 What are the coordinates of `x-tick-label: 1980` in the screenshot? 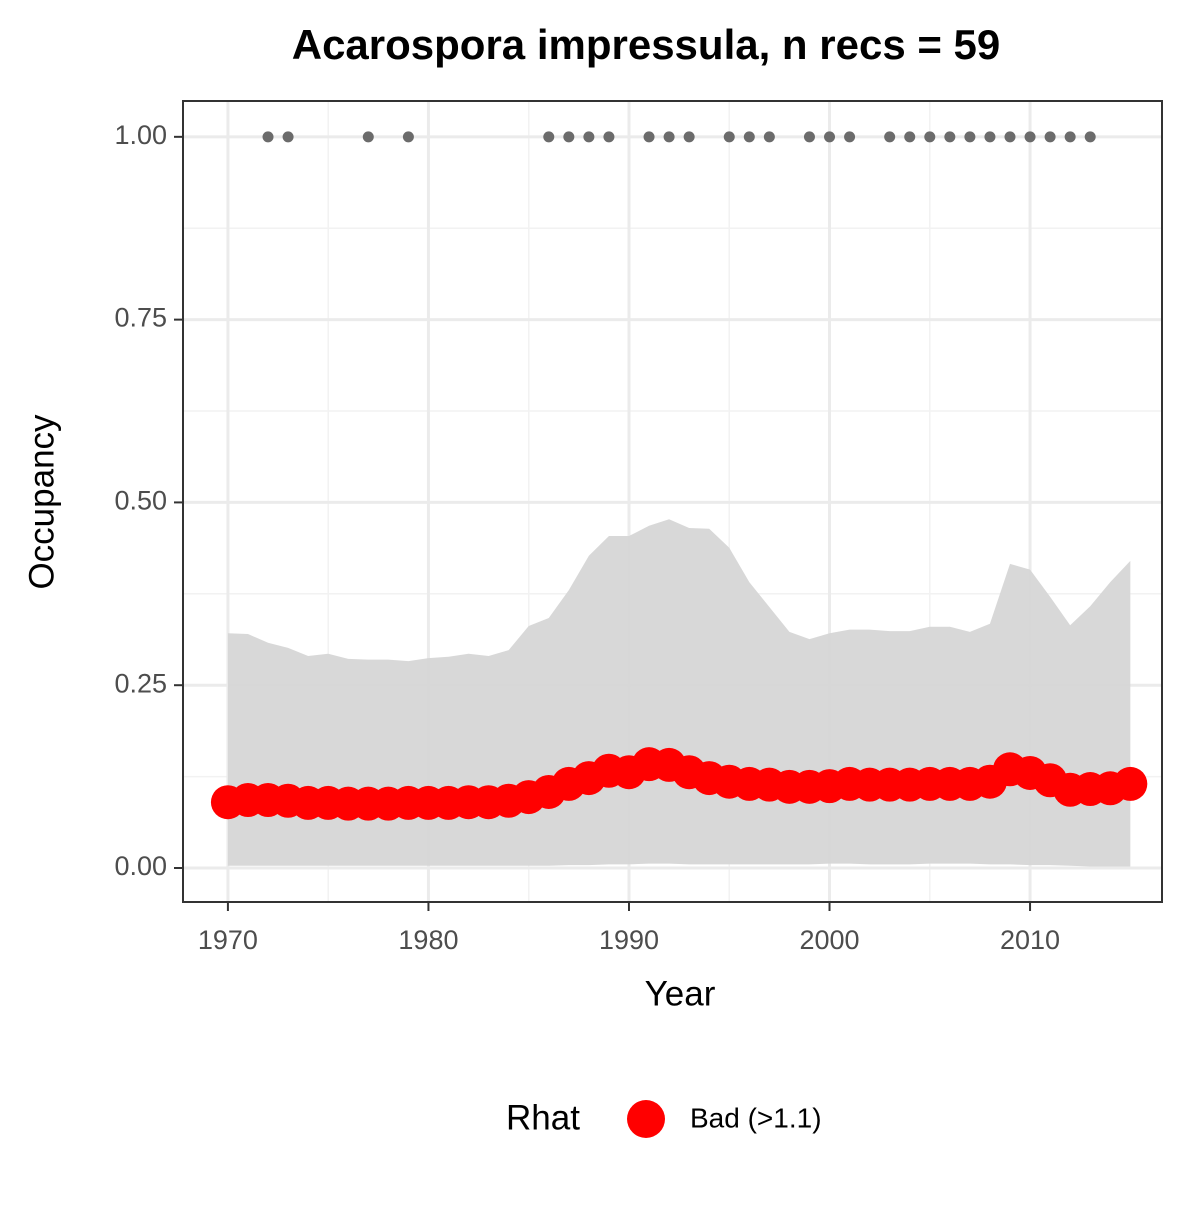 It's located at (428, 940).